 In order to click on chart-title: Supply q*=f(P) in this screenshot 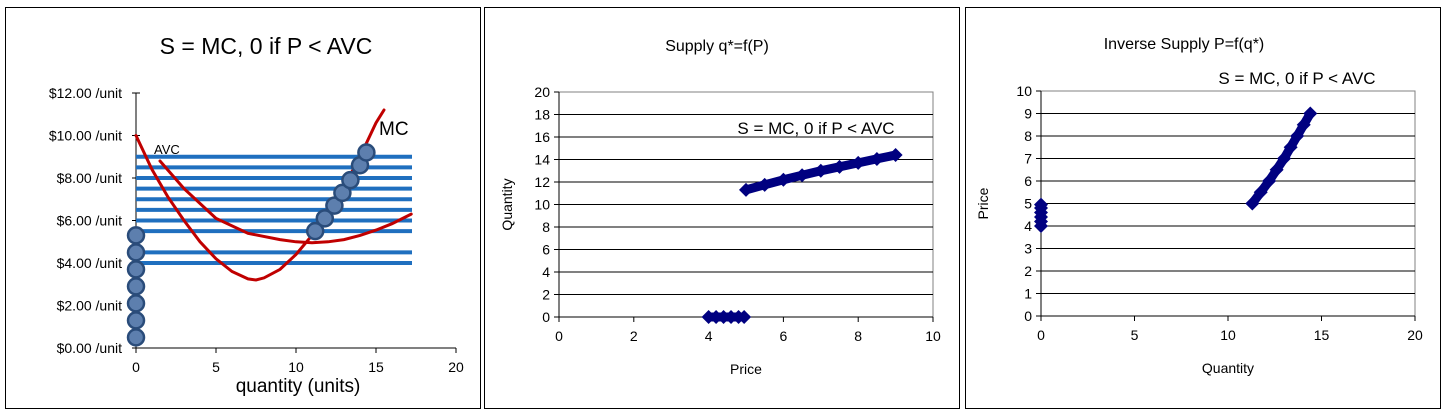, I will do `click(717, 46)`.